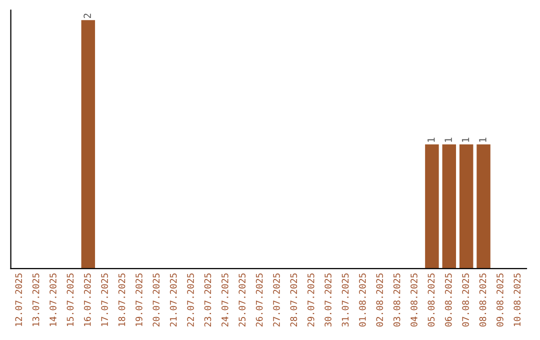  What do you see at coordinates (500, 300) in the screenshot?
I see `x-tick-label: 09.08.2025` at bounding box center [500, 300].